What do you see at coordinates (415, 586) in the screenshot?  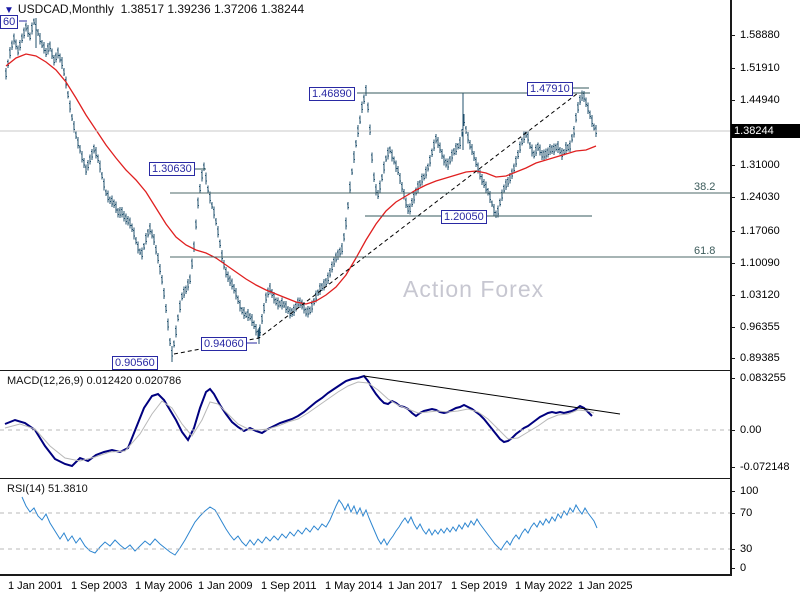 I see `time-axis-label: 1 Jan 2017` at bounding box center [415, 586].